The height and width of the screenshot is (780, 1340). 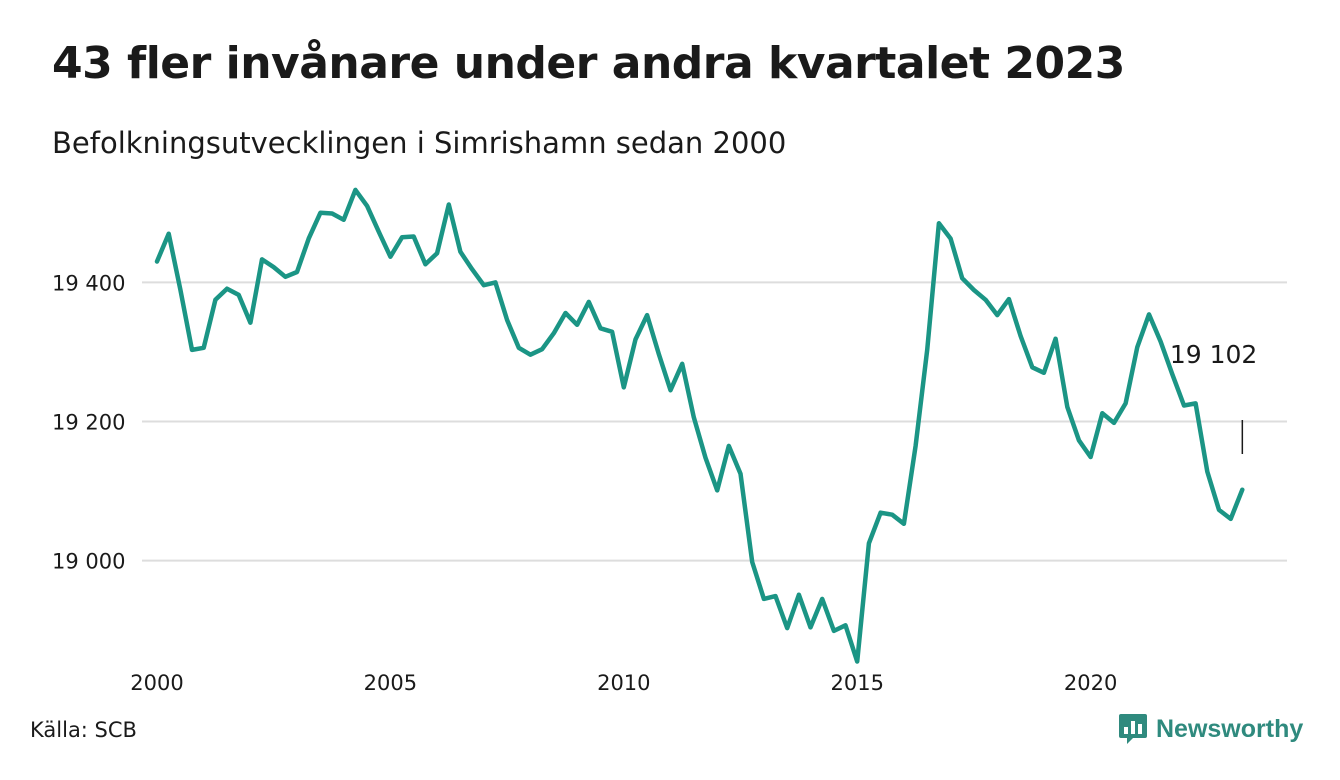 I want to click on x-tick-label: 2005, so click(x=390, y=683).